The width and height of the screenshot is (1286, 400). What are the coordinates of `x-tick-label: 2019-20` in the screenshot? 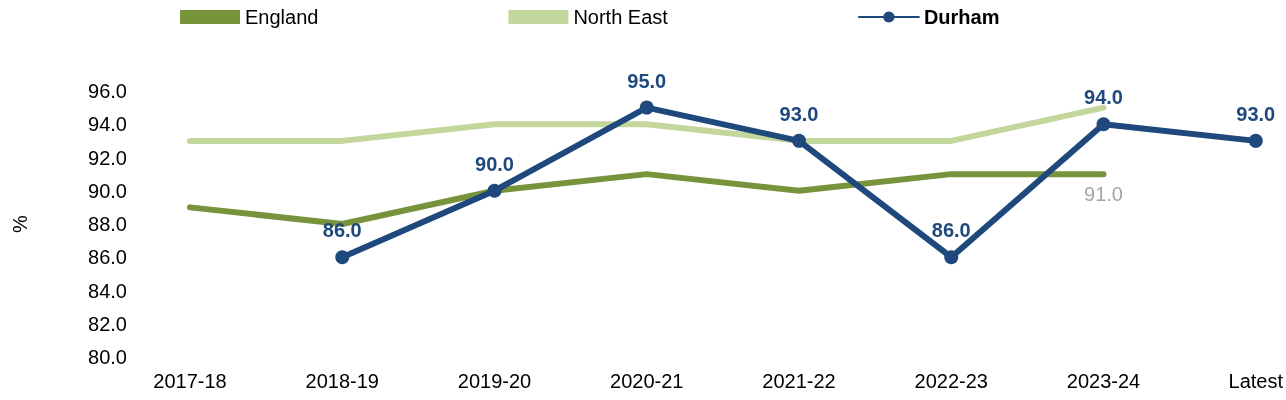 It's located at (494, 381).